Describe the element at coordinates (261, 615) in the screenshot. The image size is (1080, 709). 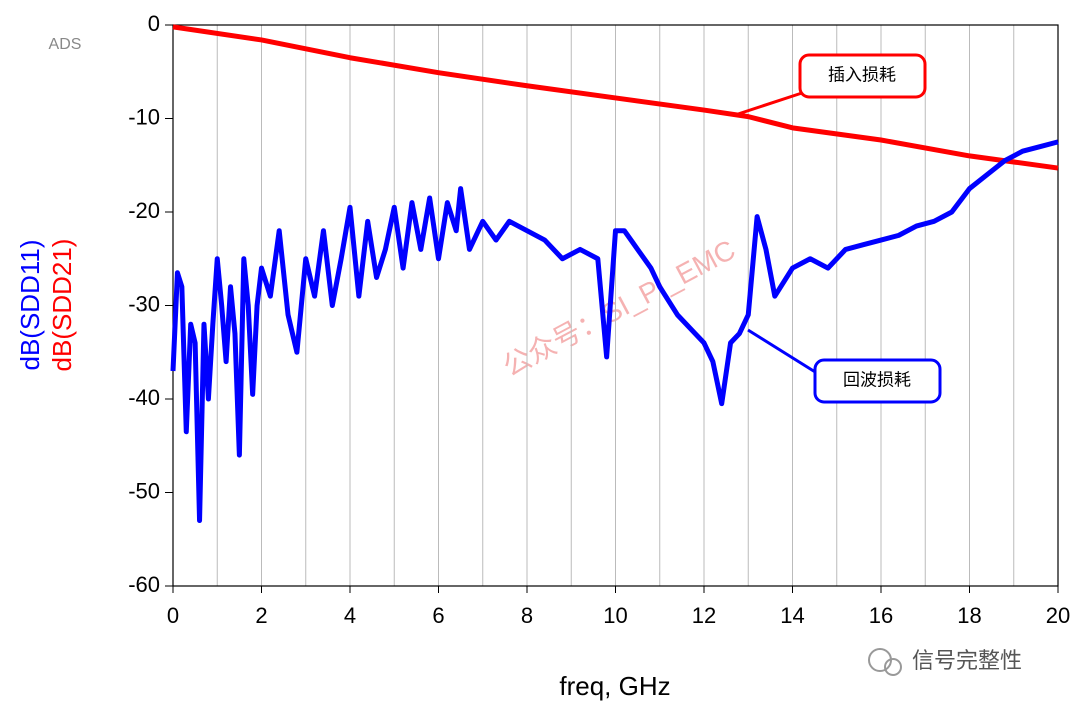
I see `x-tick-label: 2` at that location.